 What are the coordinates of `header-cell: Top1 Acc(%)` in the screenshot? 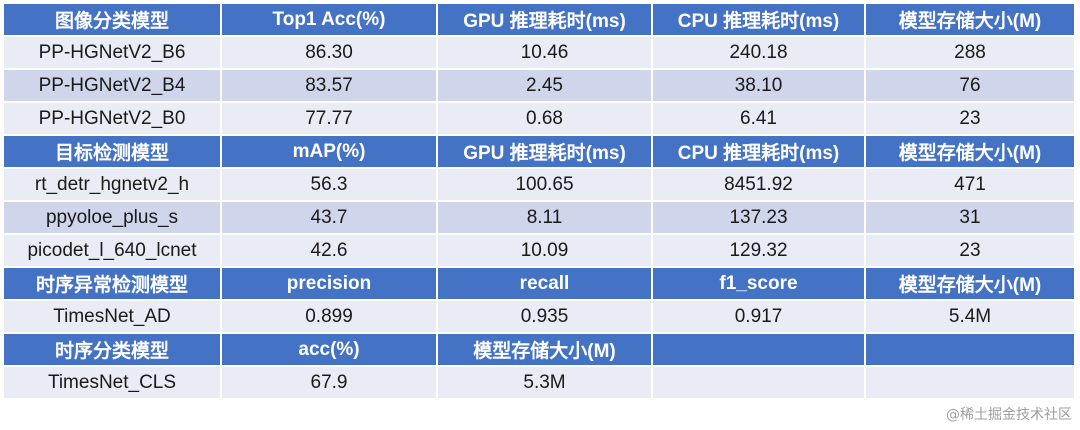 It's located at (329, 19).